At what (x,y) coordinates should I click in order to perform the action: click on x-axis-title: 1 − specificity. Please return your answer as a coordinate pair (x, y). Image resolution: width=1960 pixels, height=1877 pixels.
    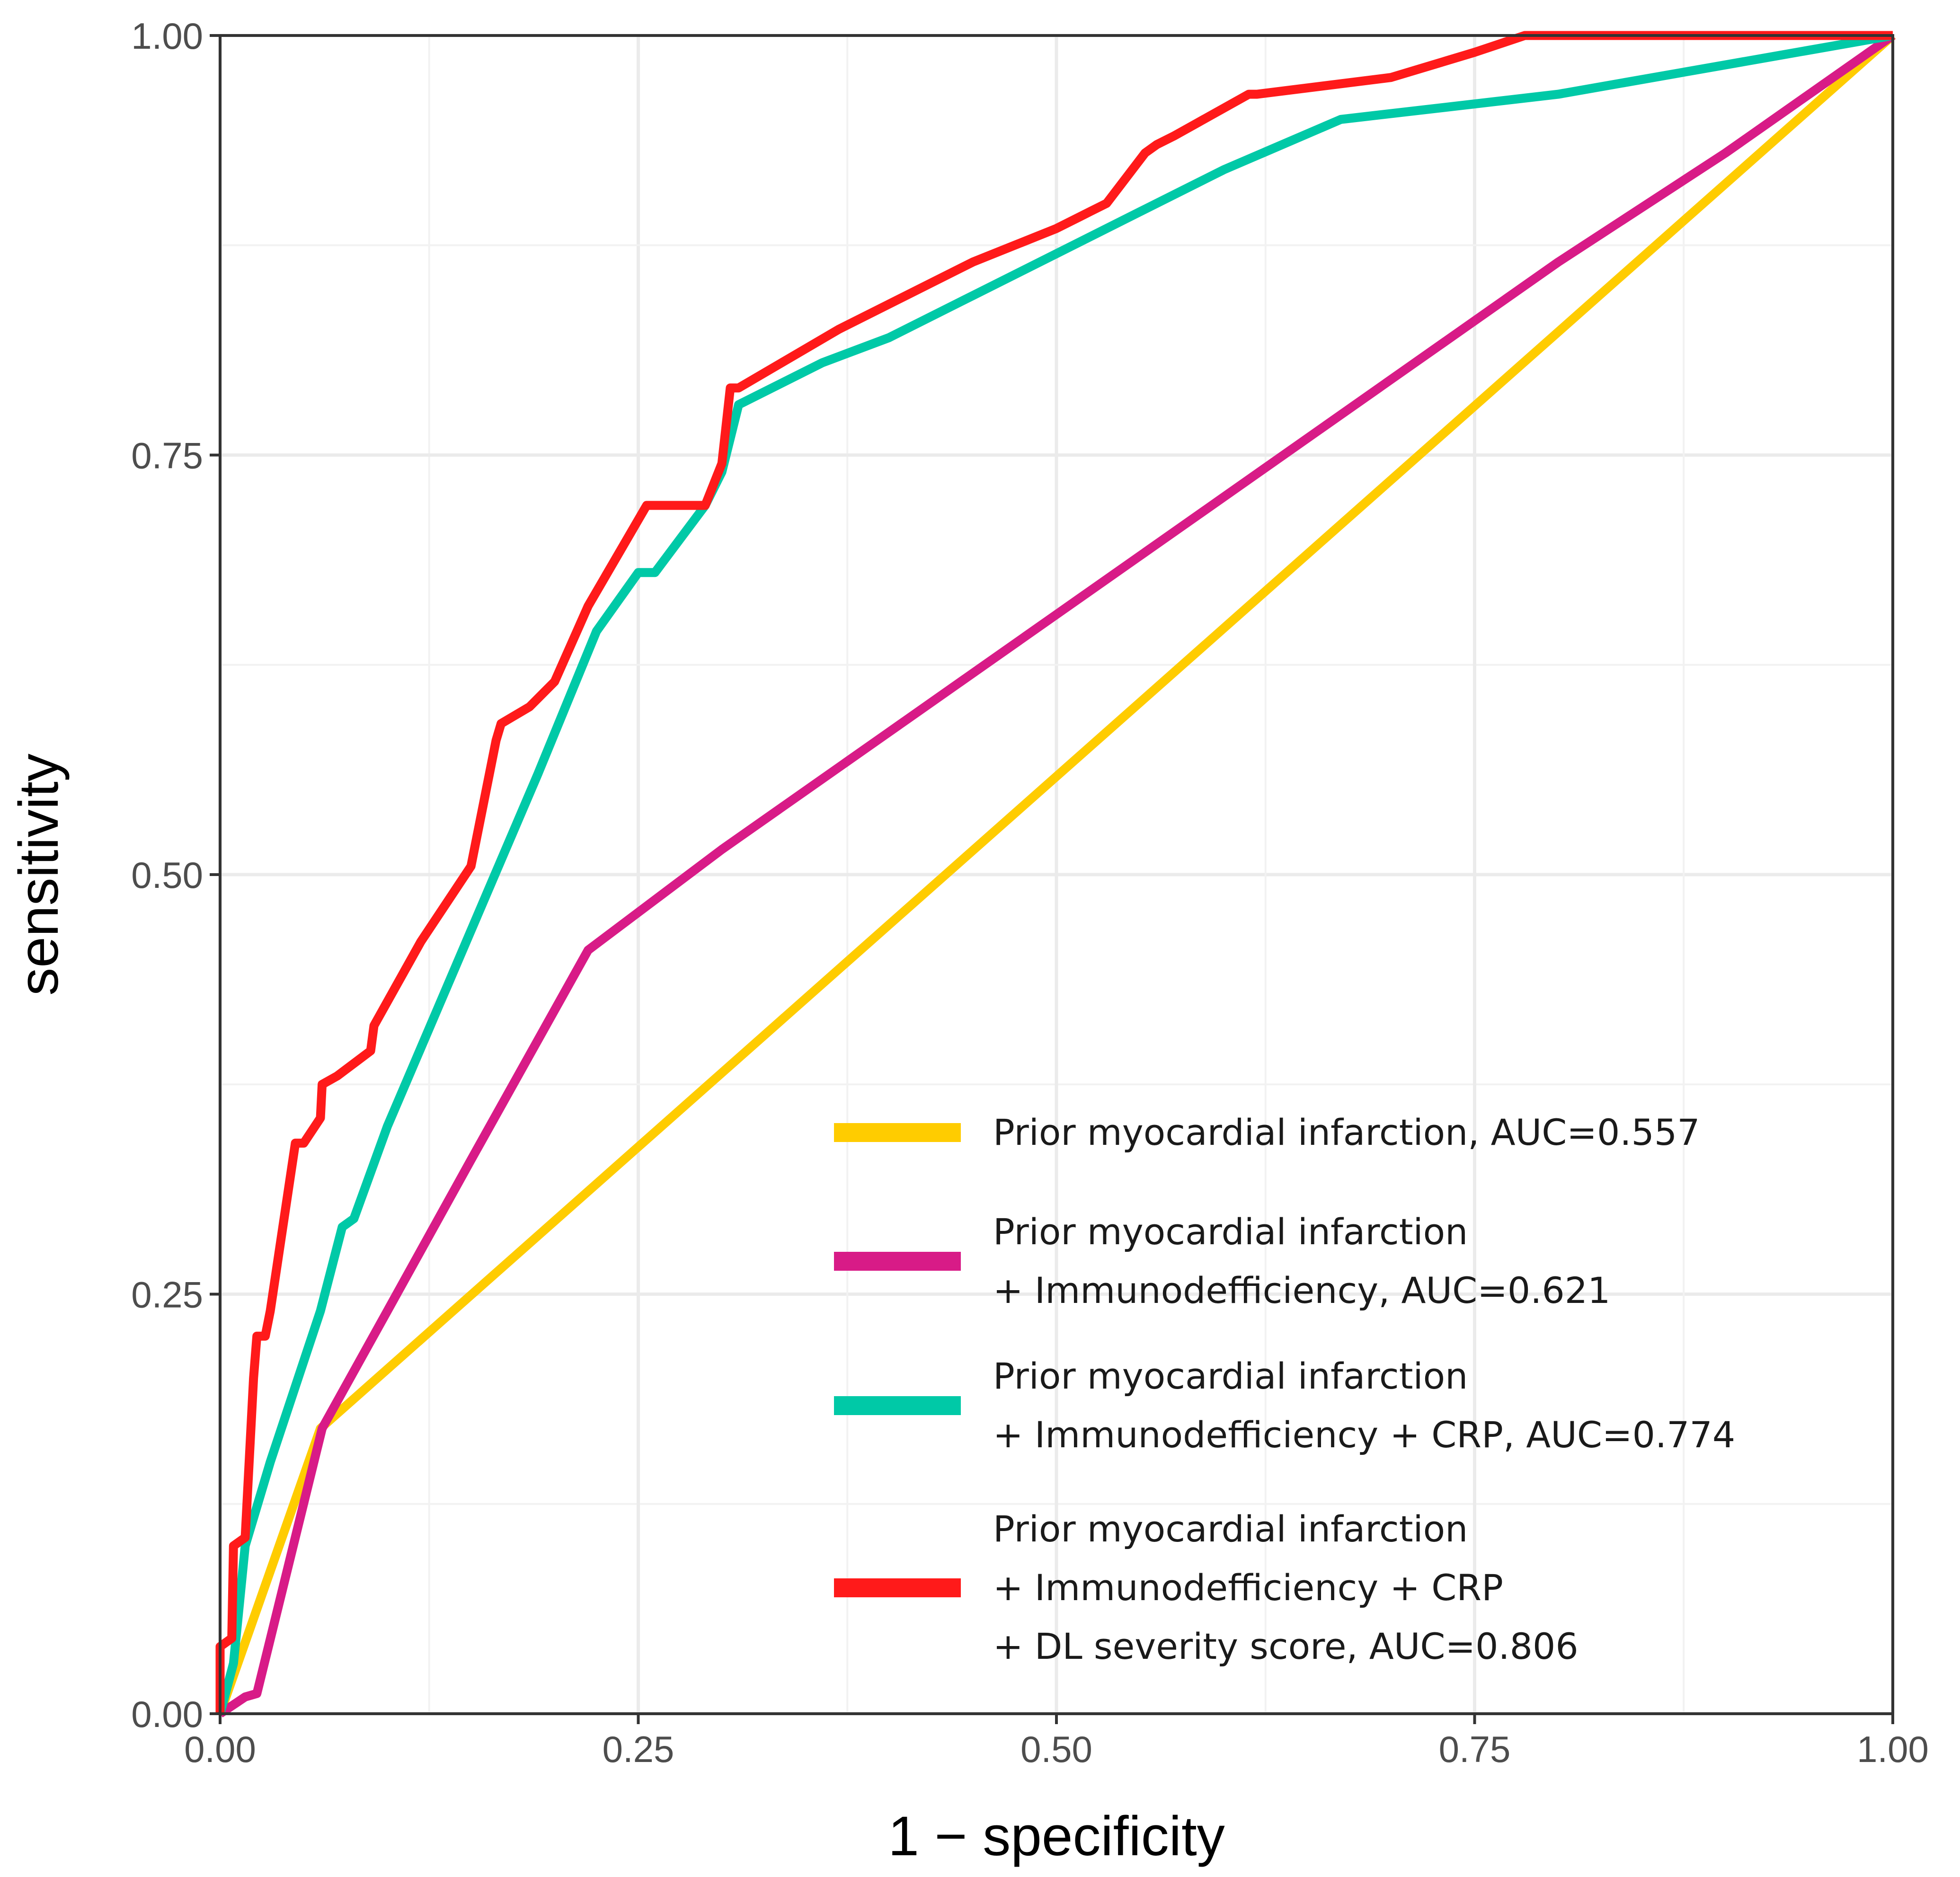
    Looking at the image, I should click on (1056, 1837).